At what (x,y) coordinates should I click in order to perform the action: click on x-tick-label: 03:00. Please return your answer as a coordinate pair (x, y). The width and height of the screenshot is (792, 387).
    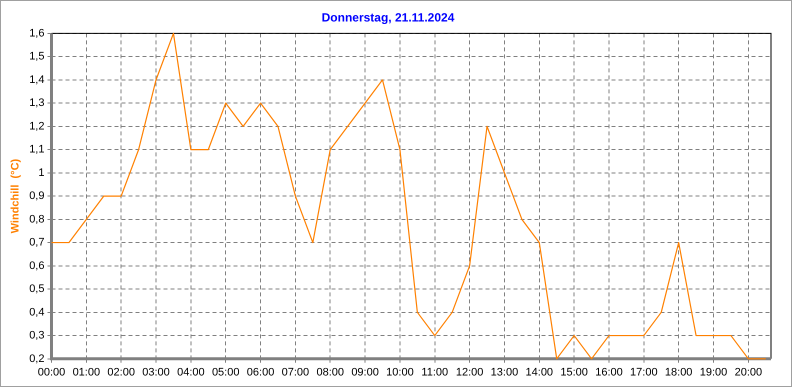
    Looking at the image, I should click on (156, 372).